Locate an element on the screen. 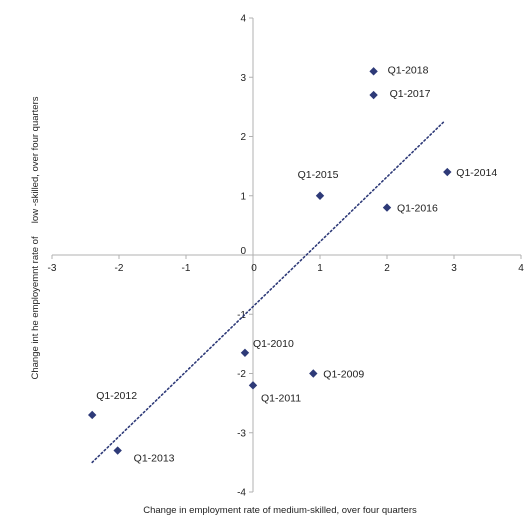  point-label: Q1-2011 is located at coordinates (281, 398).